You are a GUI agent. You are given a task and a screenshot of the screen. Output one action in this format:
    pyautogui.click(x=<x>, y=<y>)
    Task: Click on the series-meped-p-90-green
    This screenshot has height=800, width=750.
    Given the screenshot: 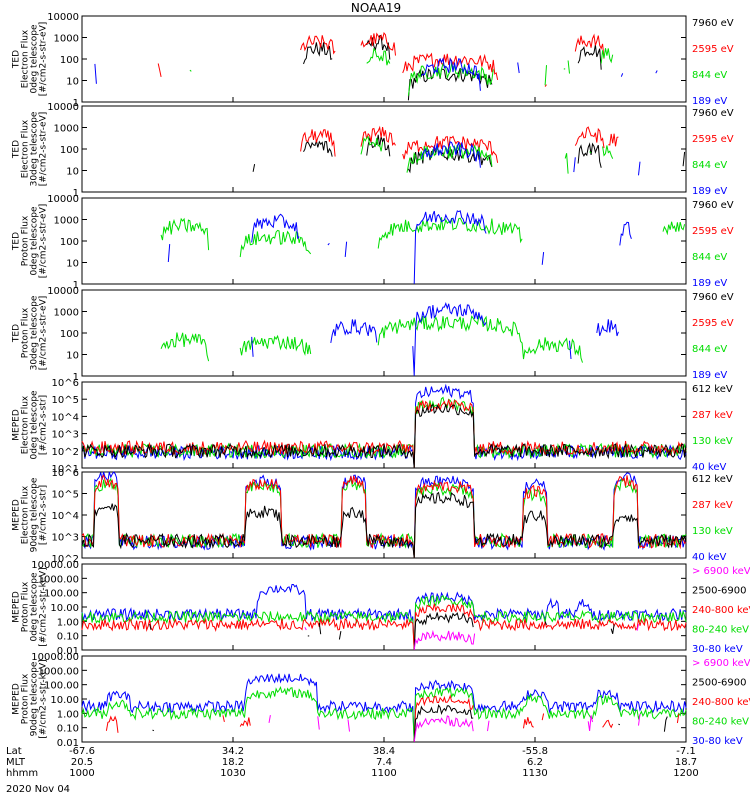 What is the action you would take?
    pyautogui.click(x=384, y=714)
    